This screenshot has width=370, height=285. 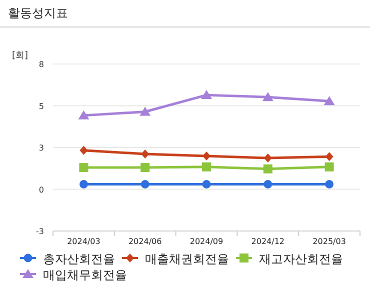 What do you see at coordinates (268, 241) in the screenshot?
I see `x-tick-label: 2024/12` at bounding box center [268, 241].